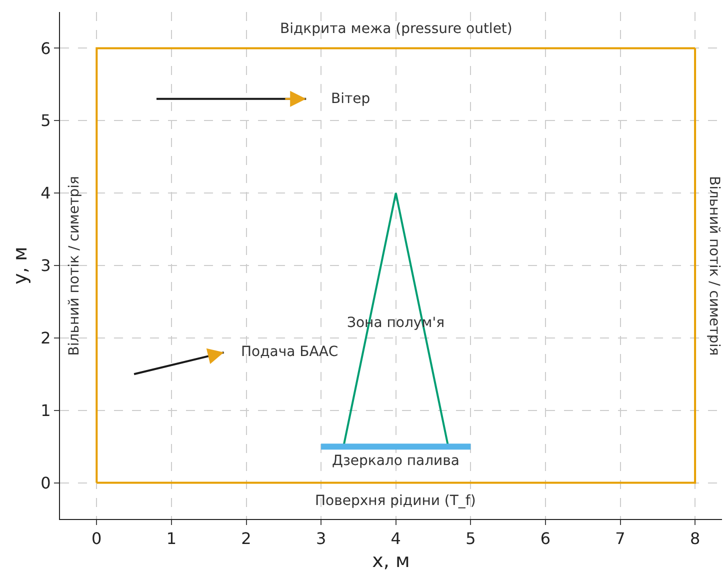  What do you see at coordinates (45, 338) in the screenshot?
I see `y-tick-label: 2` at bounding box center [45, 338].